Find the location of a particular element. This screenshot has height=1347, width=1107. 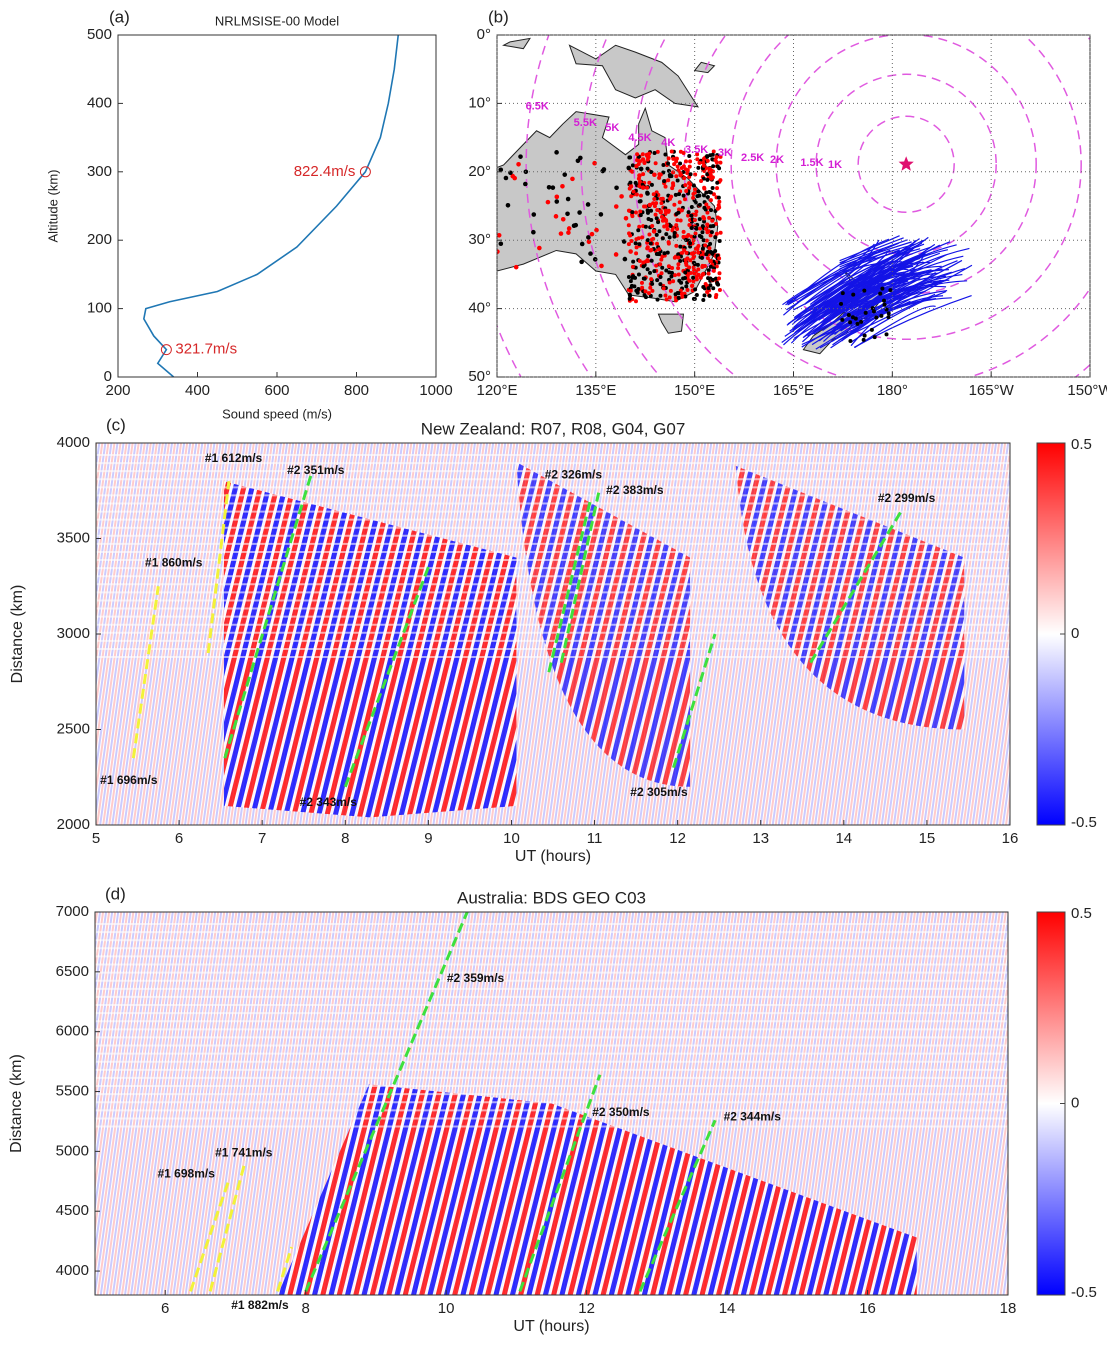

x-tick-label: 15 is located at coordinates (927, 838).